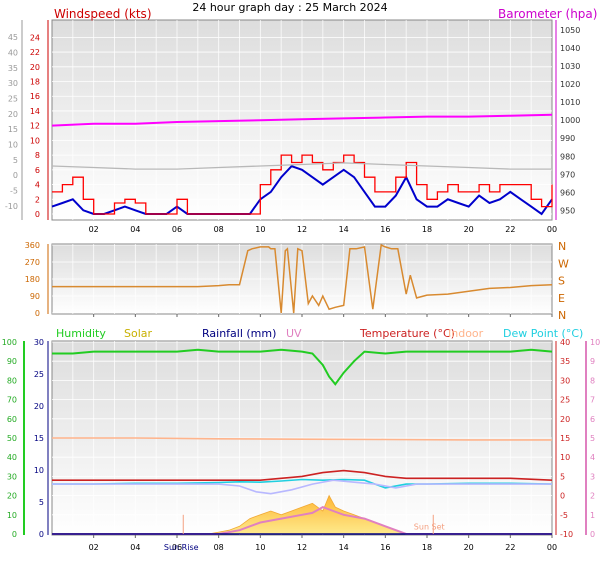 Image resolution: width=608 pixels, height=561 pixels. Describe the element at coordinates (12, 361) in the screenshot. I see `humidity-tick-label: 90` at that location.